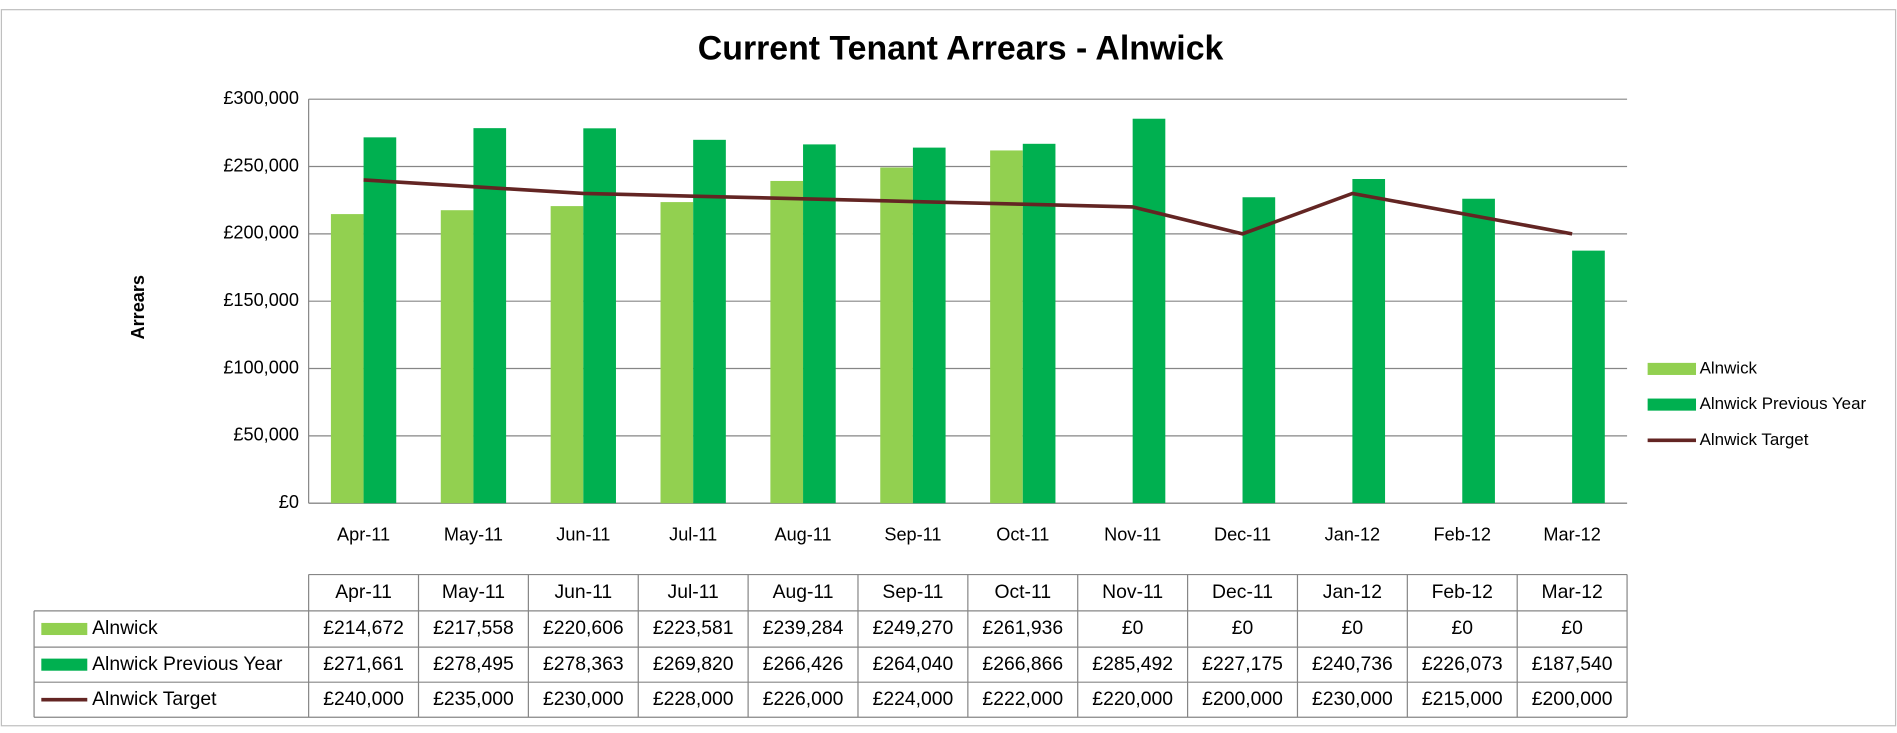 Image resolution: width=1897 pixels, height=733 pixels. What do you see at coordinates (363, 535) in the screenshot?
I see `x-tick-label: Apr-11` at bounding box center [363, 535].